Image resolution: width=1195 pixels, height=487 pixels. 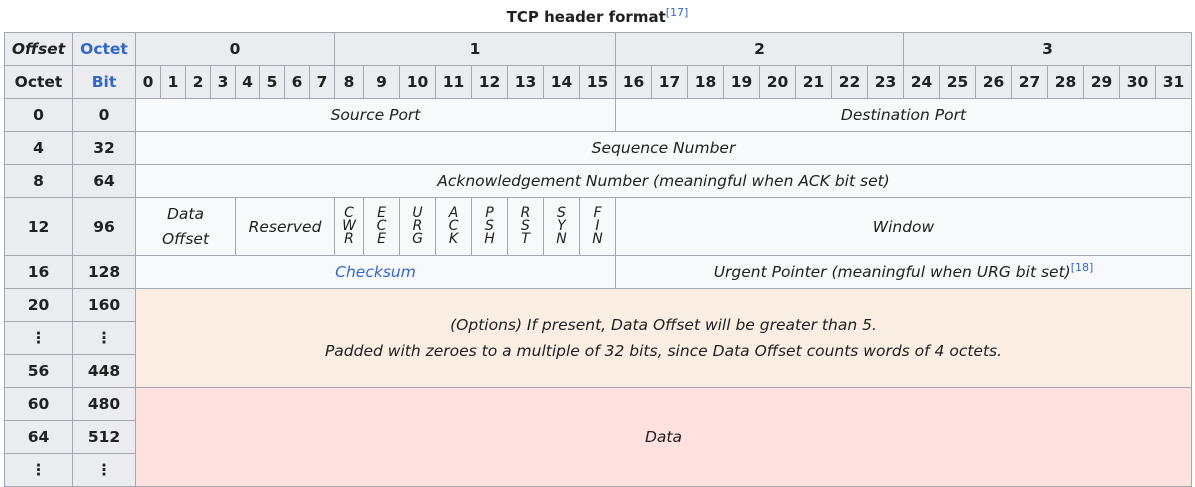 I want to click on bit-number: 26, so click(x=993, y=82).